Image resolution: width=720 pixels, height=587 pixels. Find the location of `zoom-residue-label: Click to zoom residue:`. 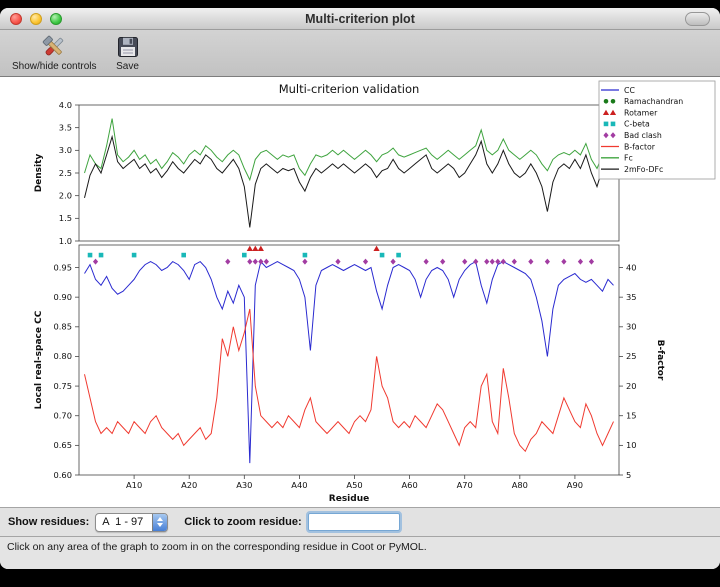

zoom-residue-label: Click to zoom residue: is located at coordinates (243, 522).